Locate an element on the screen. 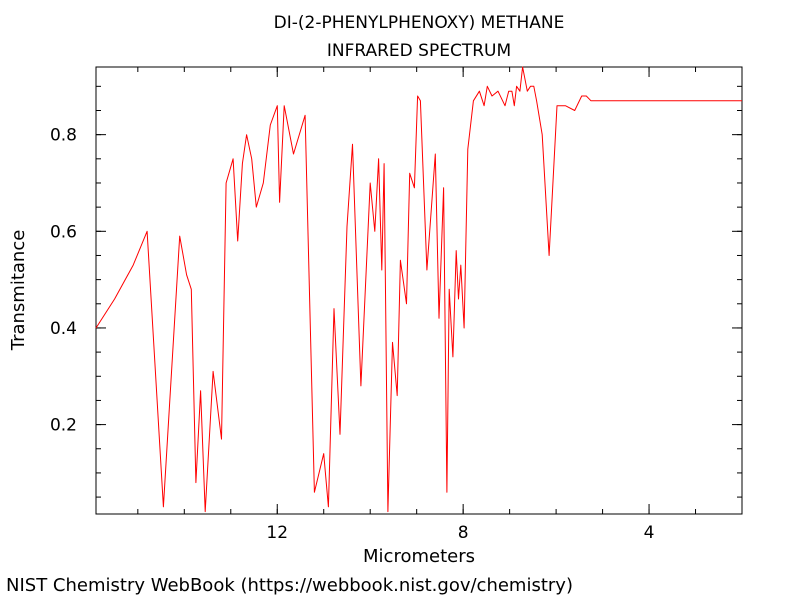 This screenshot has height=600, width=800. x-axis-label: Micrometers is located at coordinates (419, 556).